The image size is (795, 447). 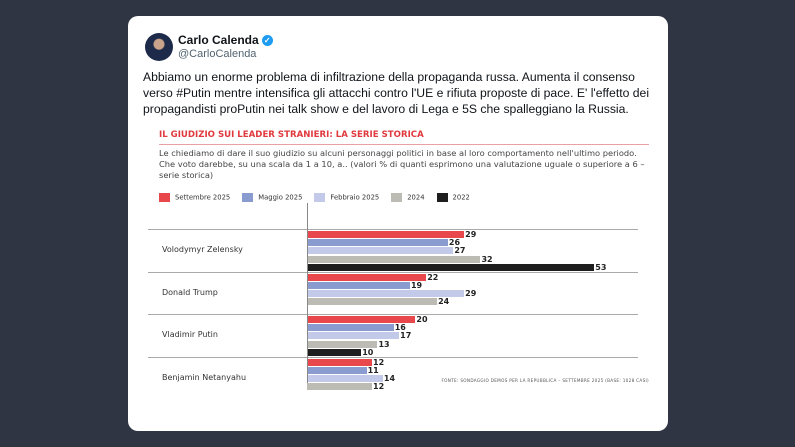 What do you see at coordinates (159, 47) in the screenshot?
I see `avatar` at bounding box center [159, 47].